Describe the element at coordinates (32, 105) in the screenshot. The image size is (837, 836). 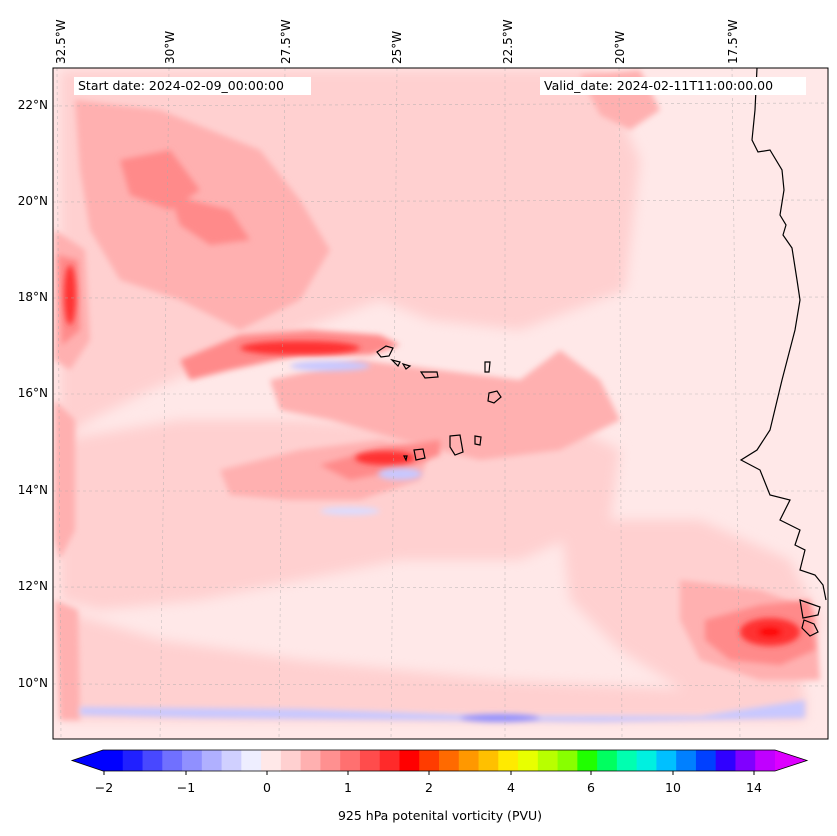
I see `lat-label: 22°N` at that location.